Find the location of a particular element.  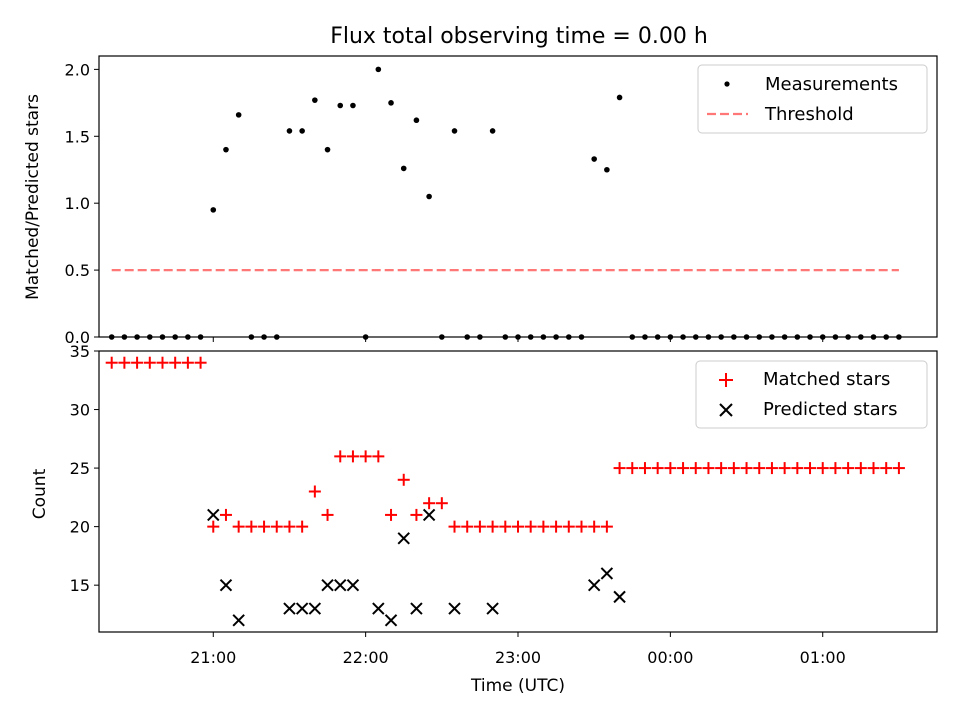

y-tick-label: 0.0 is located at coordinates (77, 337).